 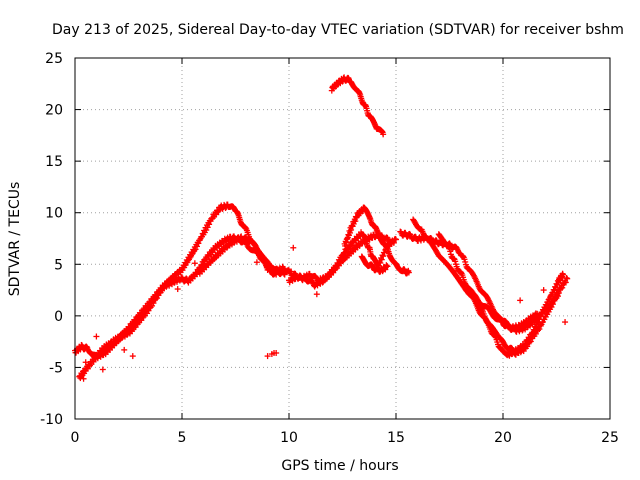 I want to click on x-tick-label: 5, so click(x=182, y=438).